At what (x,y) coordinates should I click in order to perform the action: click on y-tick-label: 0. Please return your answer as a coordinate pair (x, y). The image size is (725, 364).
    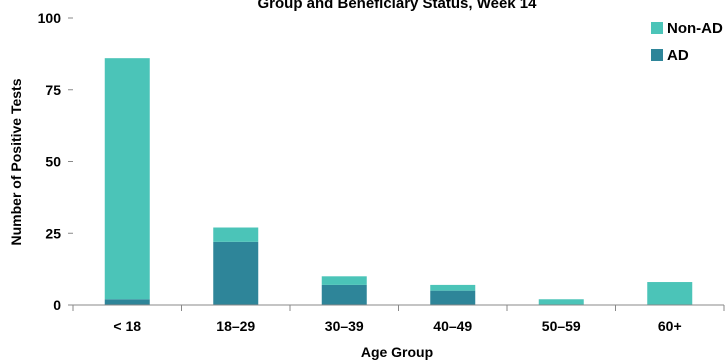
    Looking at the image, I should click on (57, 305).